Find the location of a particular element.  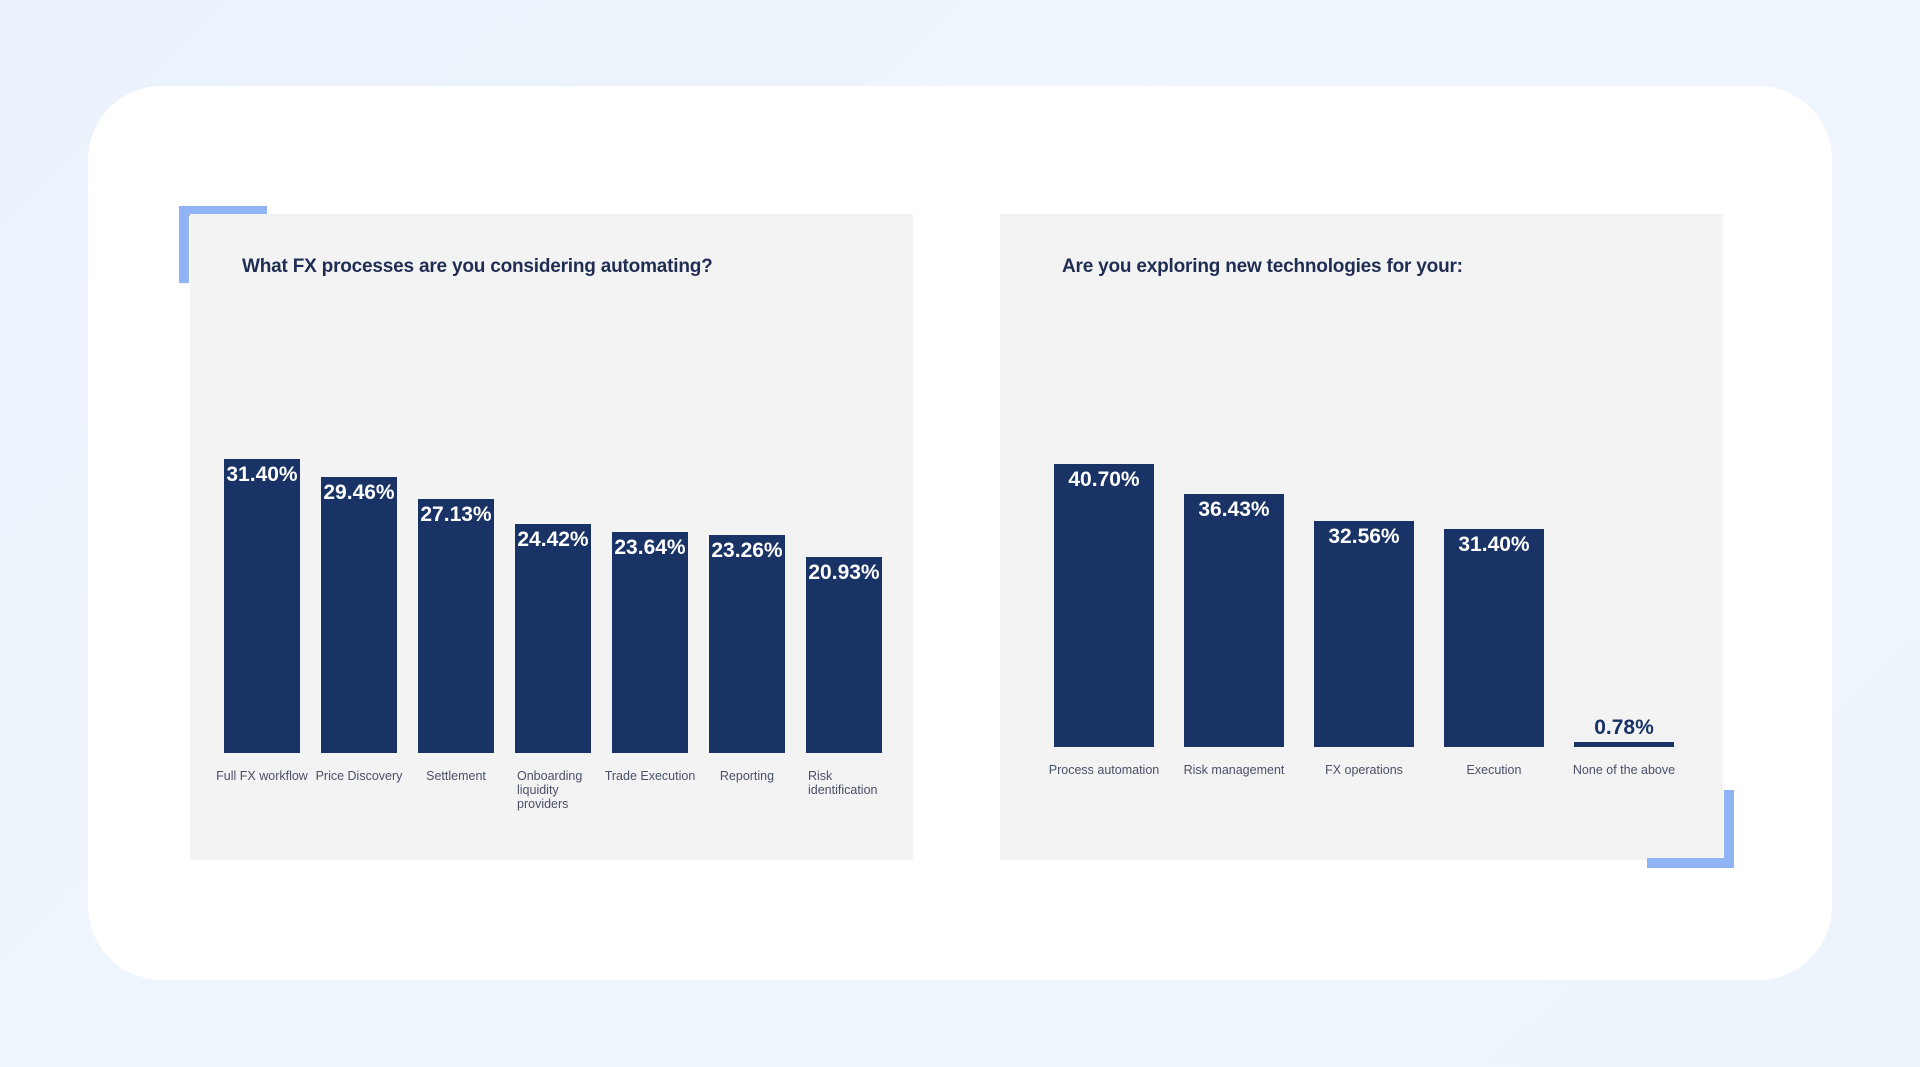

category-label: None of the above is located at coordinates (1624, 770).